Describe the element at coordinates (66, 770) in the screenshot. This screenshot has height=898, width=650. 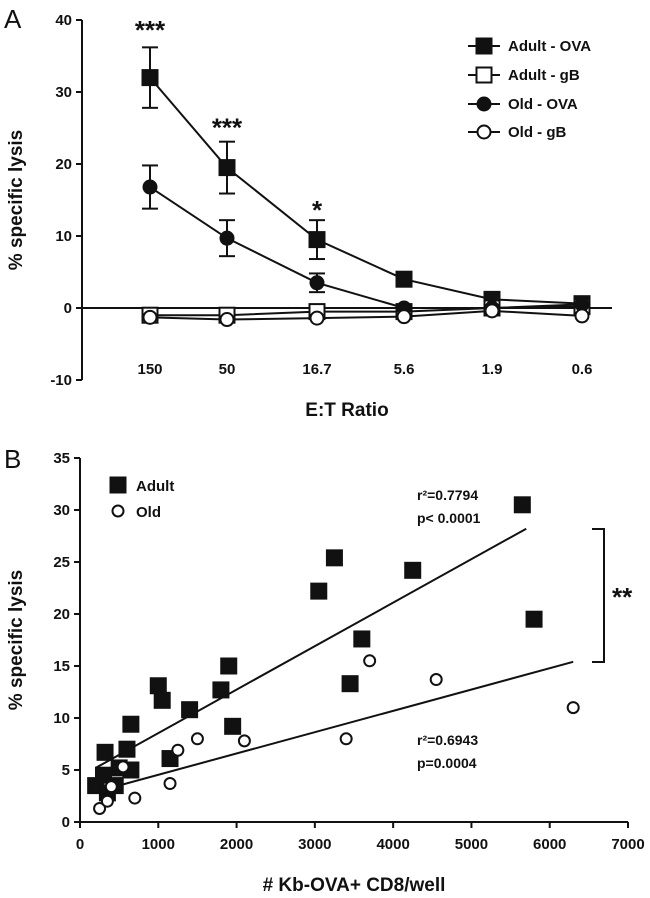
I see `y-tick-label: 5` at that location.